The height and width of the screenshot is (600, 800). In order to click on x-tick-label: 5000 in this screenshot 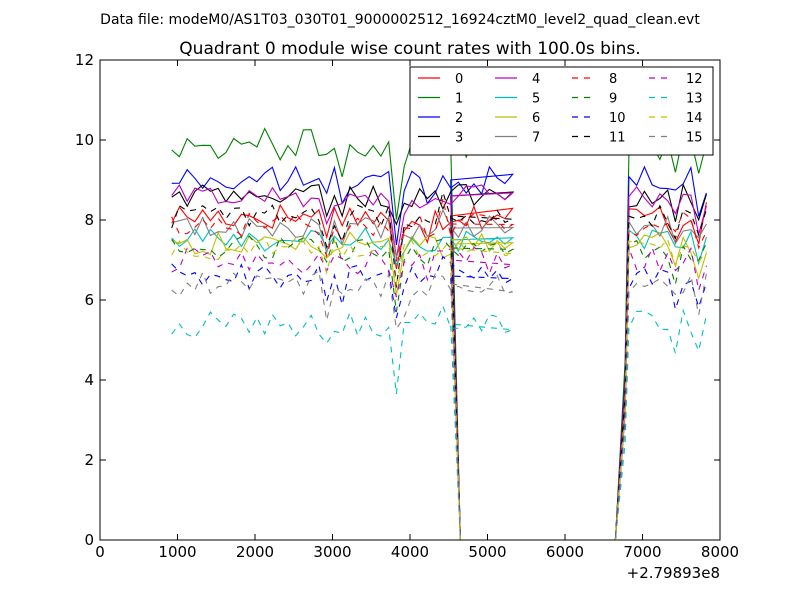, I will do `click(487, 552)`.